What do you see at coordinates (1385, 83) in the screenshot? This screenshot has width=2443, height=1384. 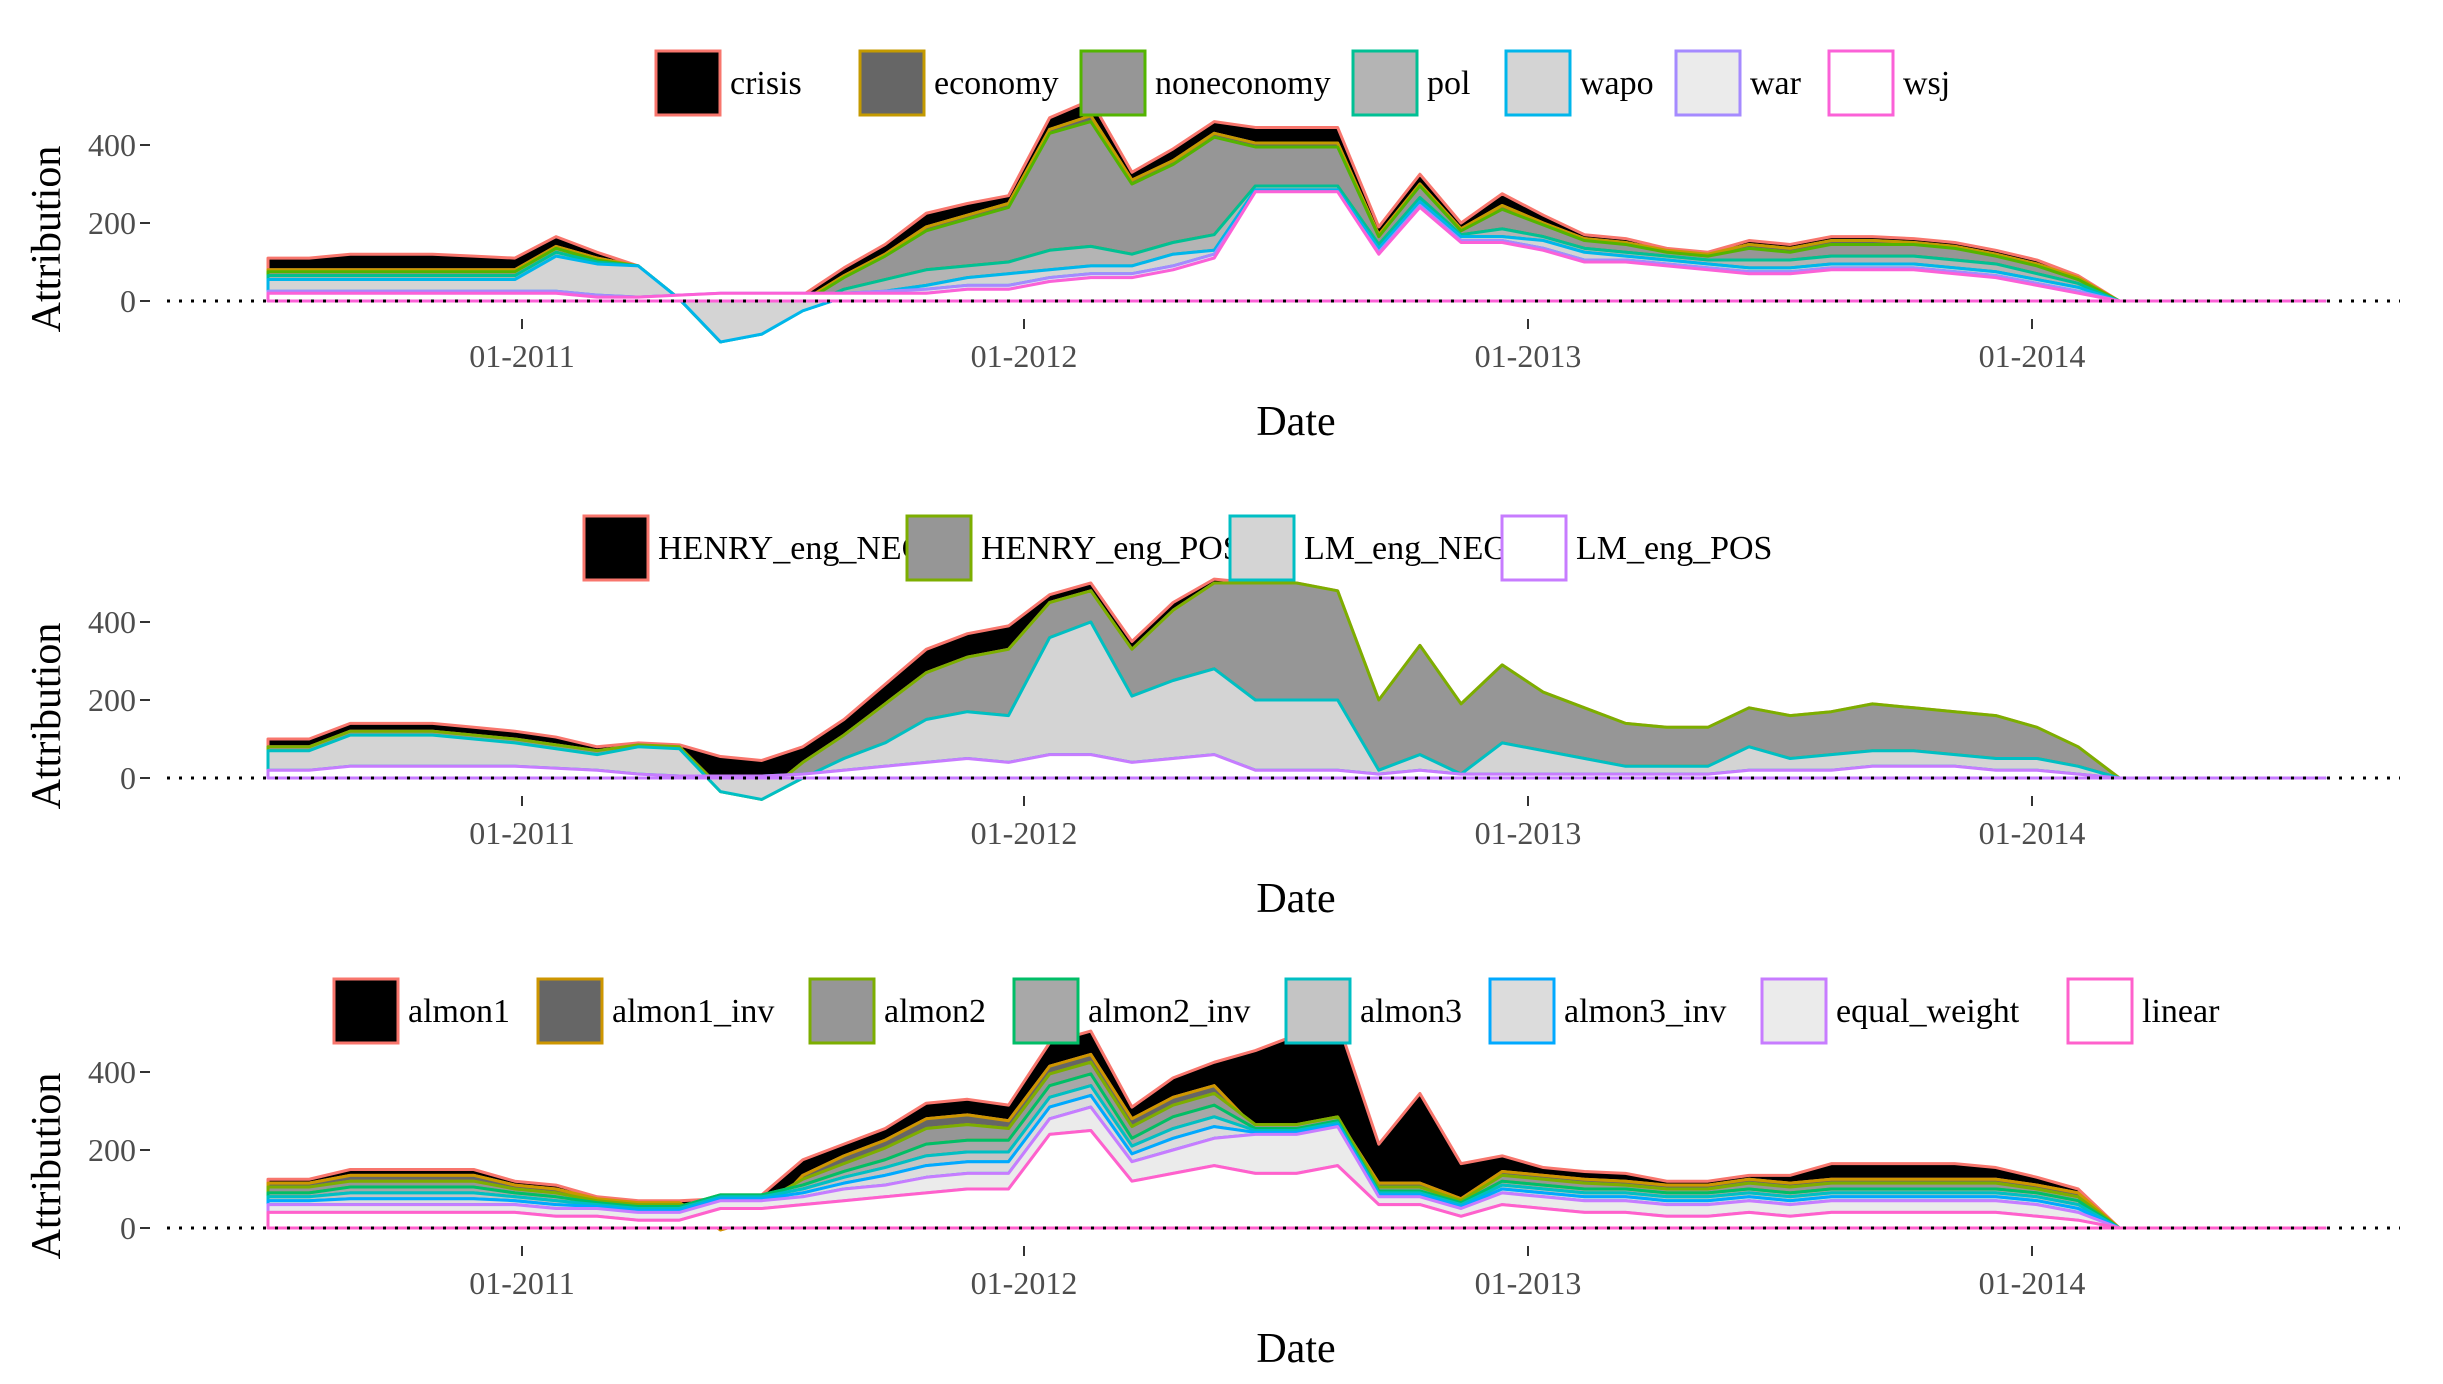 I see `legend-swatch-pol` at bounding box center [1385, 83].